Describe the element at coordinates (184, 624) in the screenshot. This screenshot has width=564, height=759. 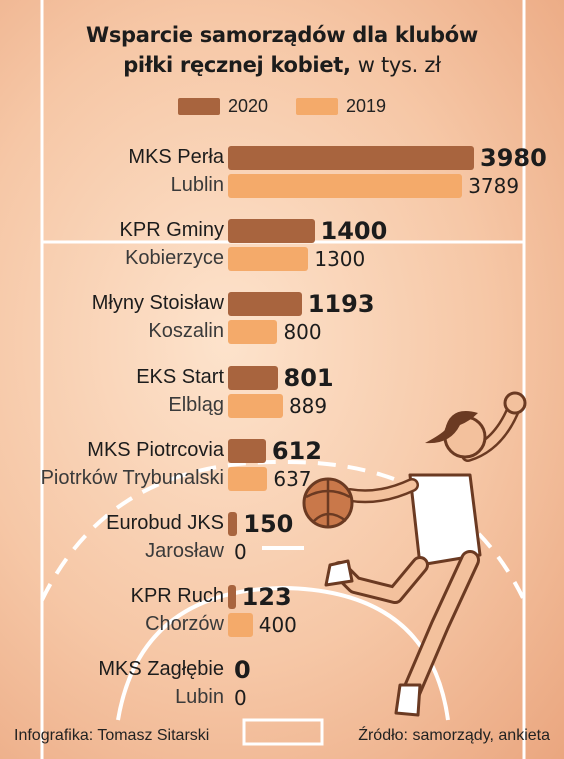
I see `city-name-label: Chorzów` at that location.